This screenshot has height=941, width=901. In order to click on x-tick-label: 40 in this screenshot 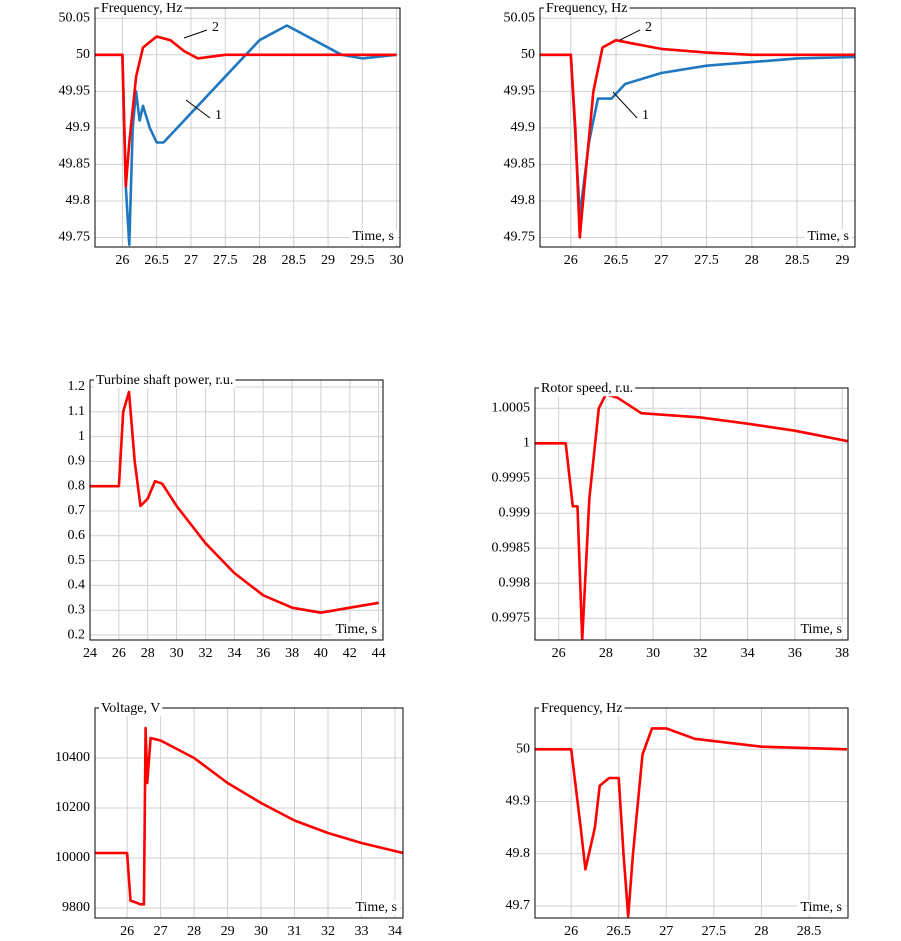, I will do `click(321, 653)`.